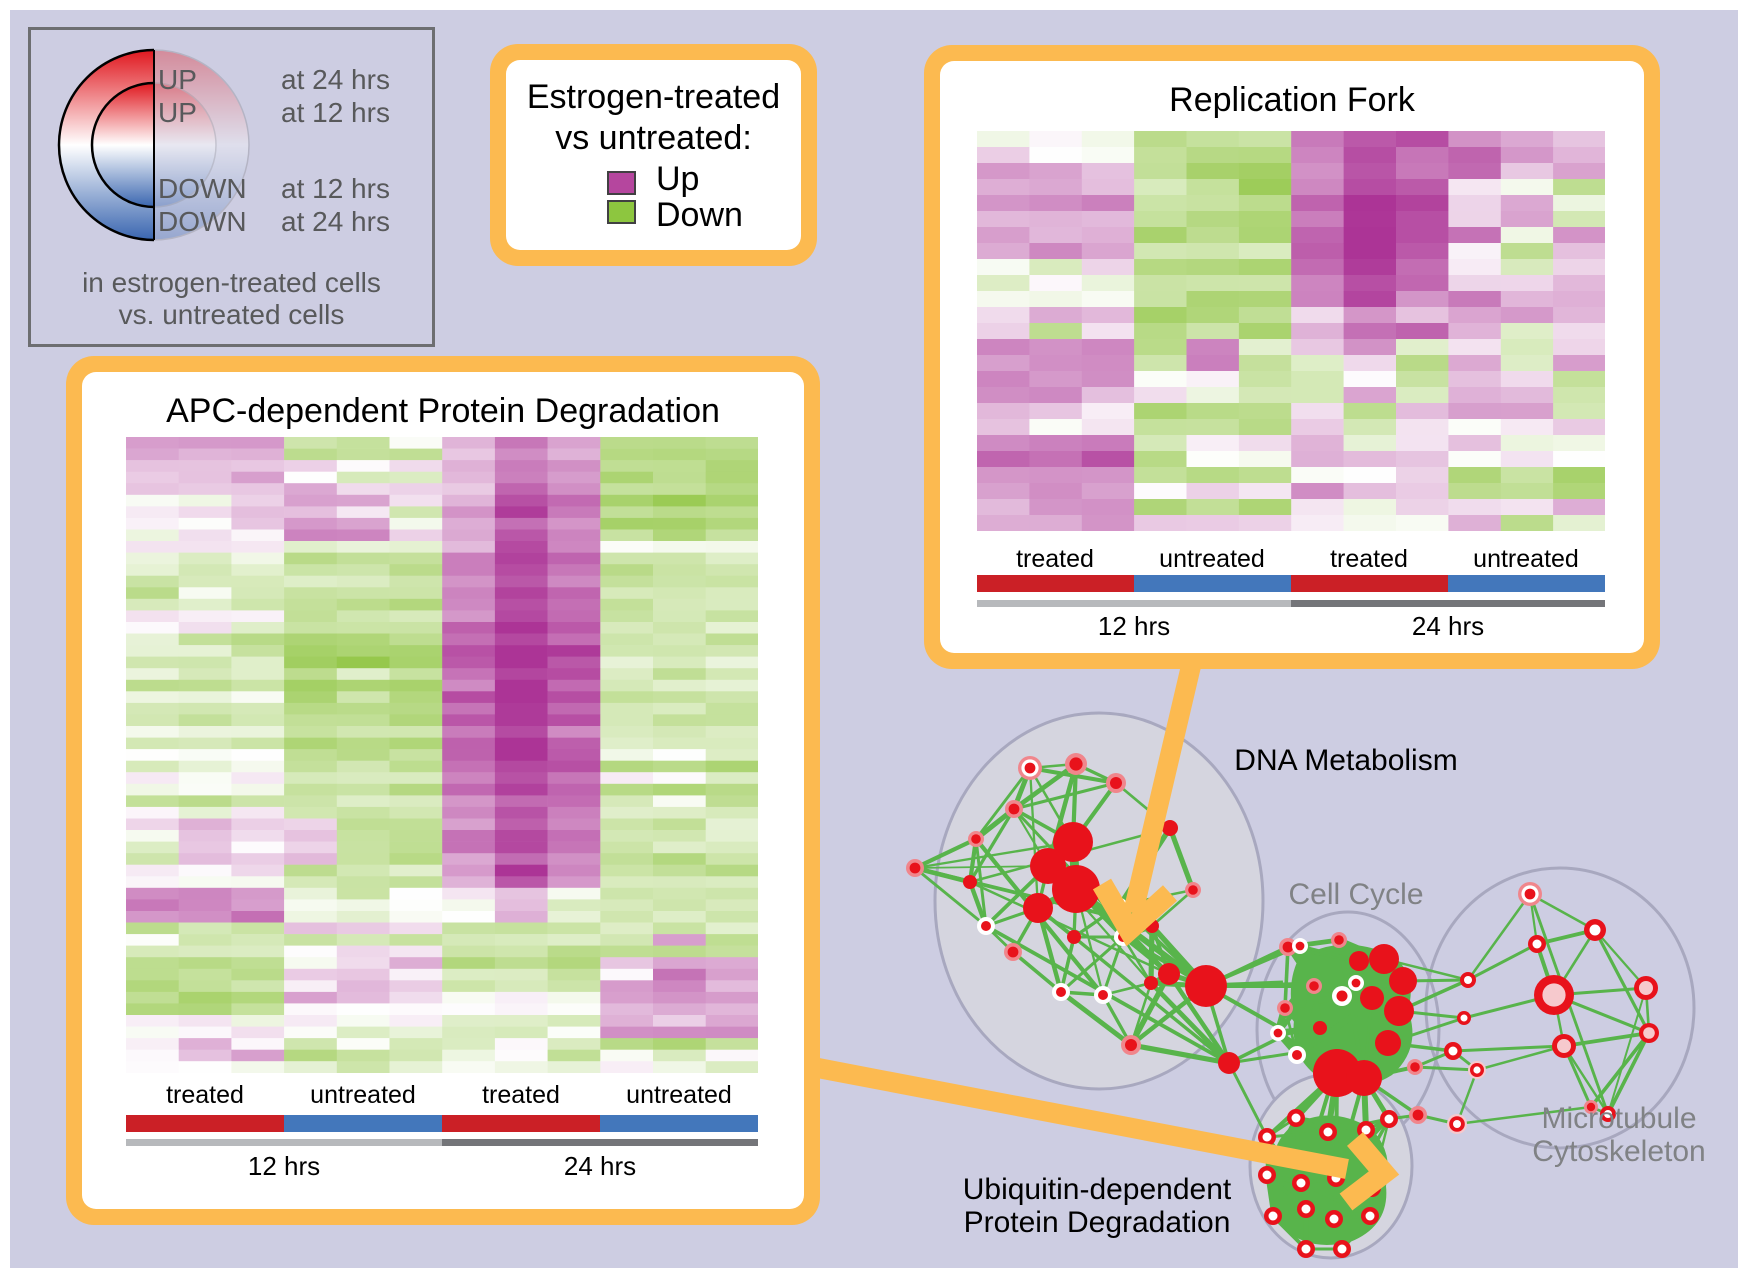 The image size is (1750, 1279). Describe the element at coordinates (1097, 1189) in the screenshot. I see `svg-text: Ubiquitin-dependent` at that location.